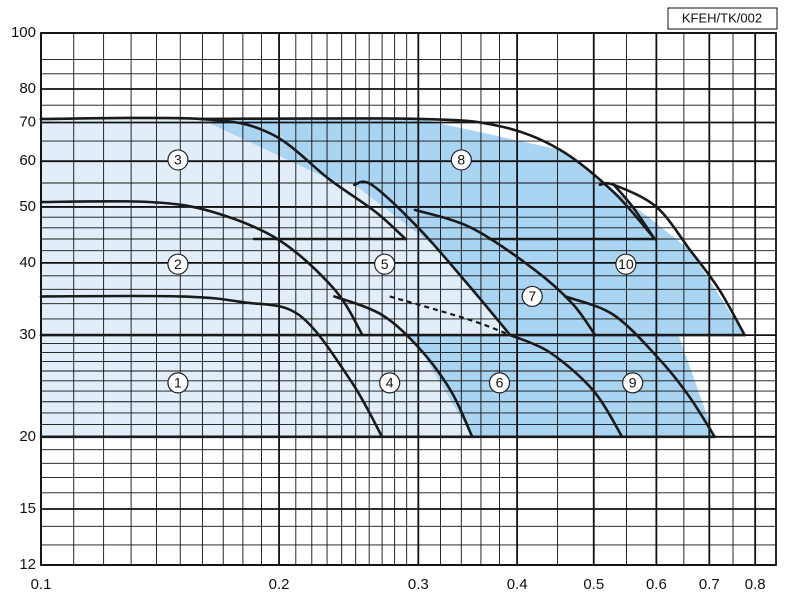 The height and width of the screenshot is (610, 800). I want to click on y-tick-label: 15, so click(27, 508).